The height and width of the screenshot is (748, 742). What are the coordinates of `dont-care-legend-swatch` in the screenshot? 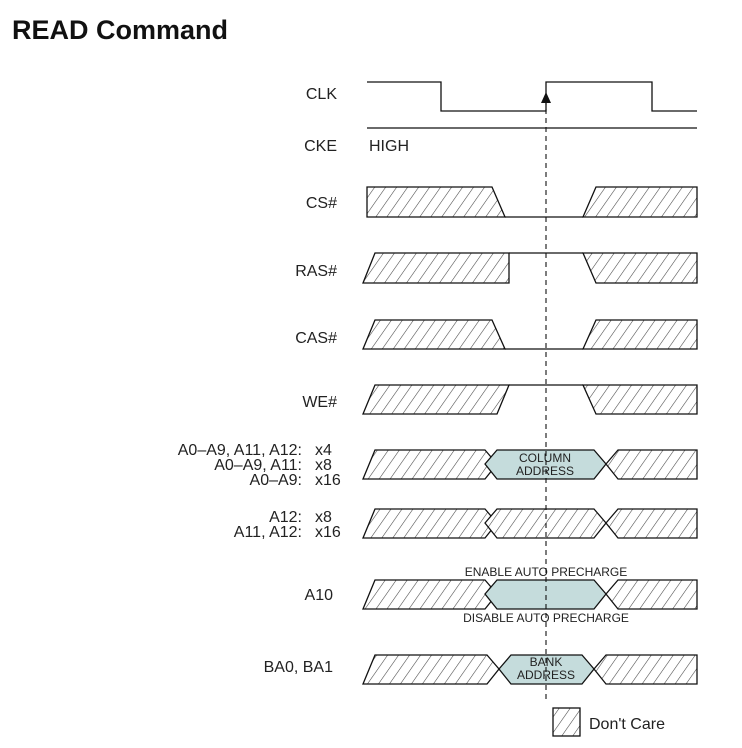 It's located at (566, 722).